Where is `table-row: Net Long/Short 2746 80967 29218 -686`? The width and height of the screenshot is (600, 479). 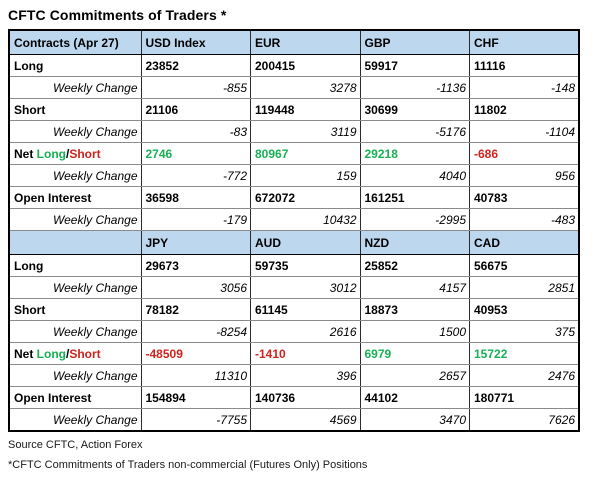 table-row: Net Long/Short 2746 80967 29218 -686 is located at coordinates (294, 153).